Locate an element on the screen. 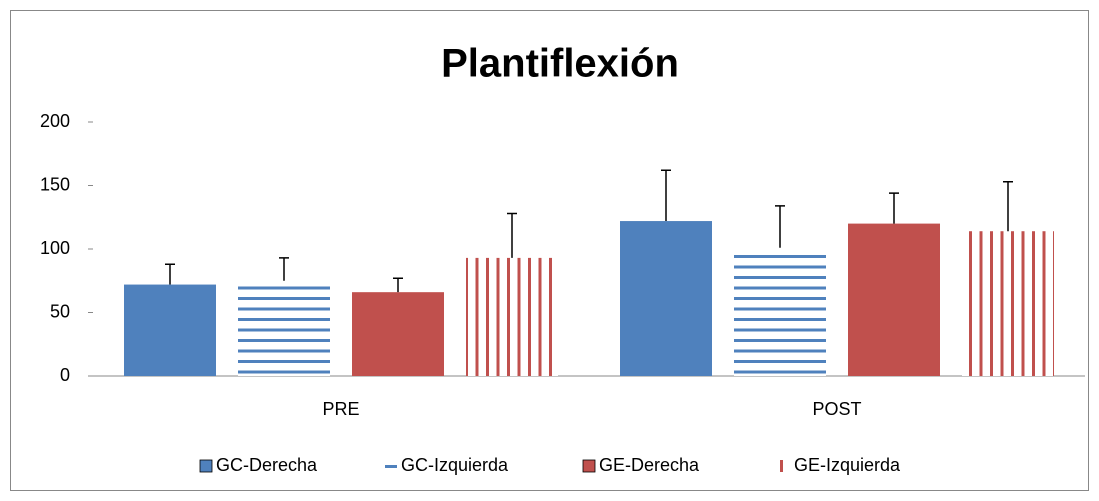 Image resolution: width=1099 pixels, height=501 pixels. y-tick-label: 150 is located at coordinates (55, 184).